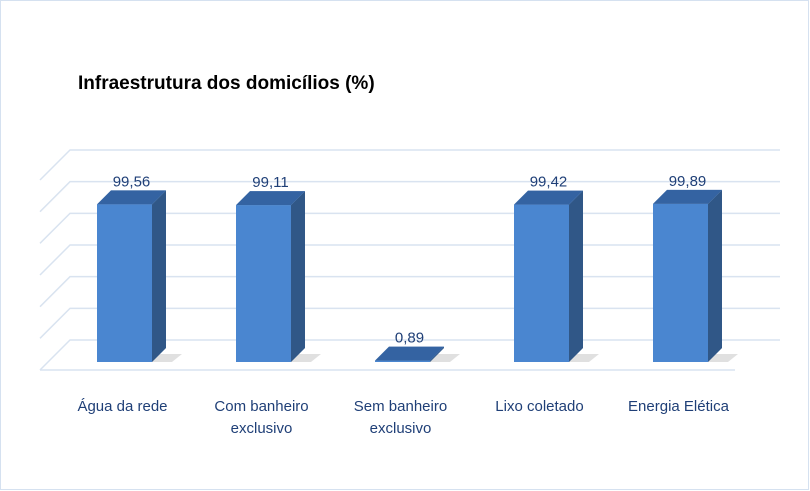 The width and height of the screenshot is (810, 491). Describe the element at coordinates (678, 406) in the screenshot. I see `x-tick-label: Energia Elética` at that location.